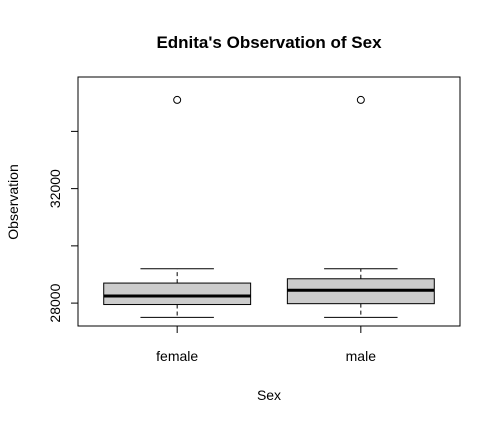 Image resolution: width=500 pixels, height=424 pixels. What do you see at coordinates (62, 226) in the screenshot?
I see `y-axis: 28000 32000` at bounding box center [62, 226].